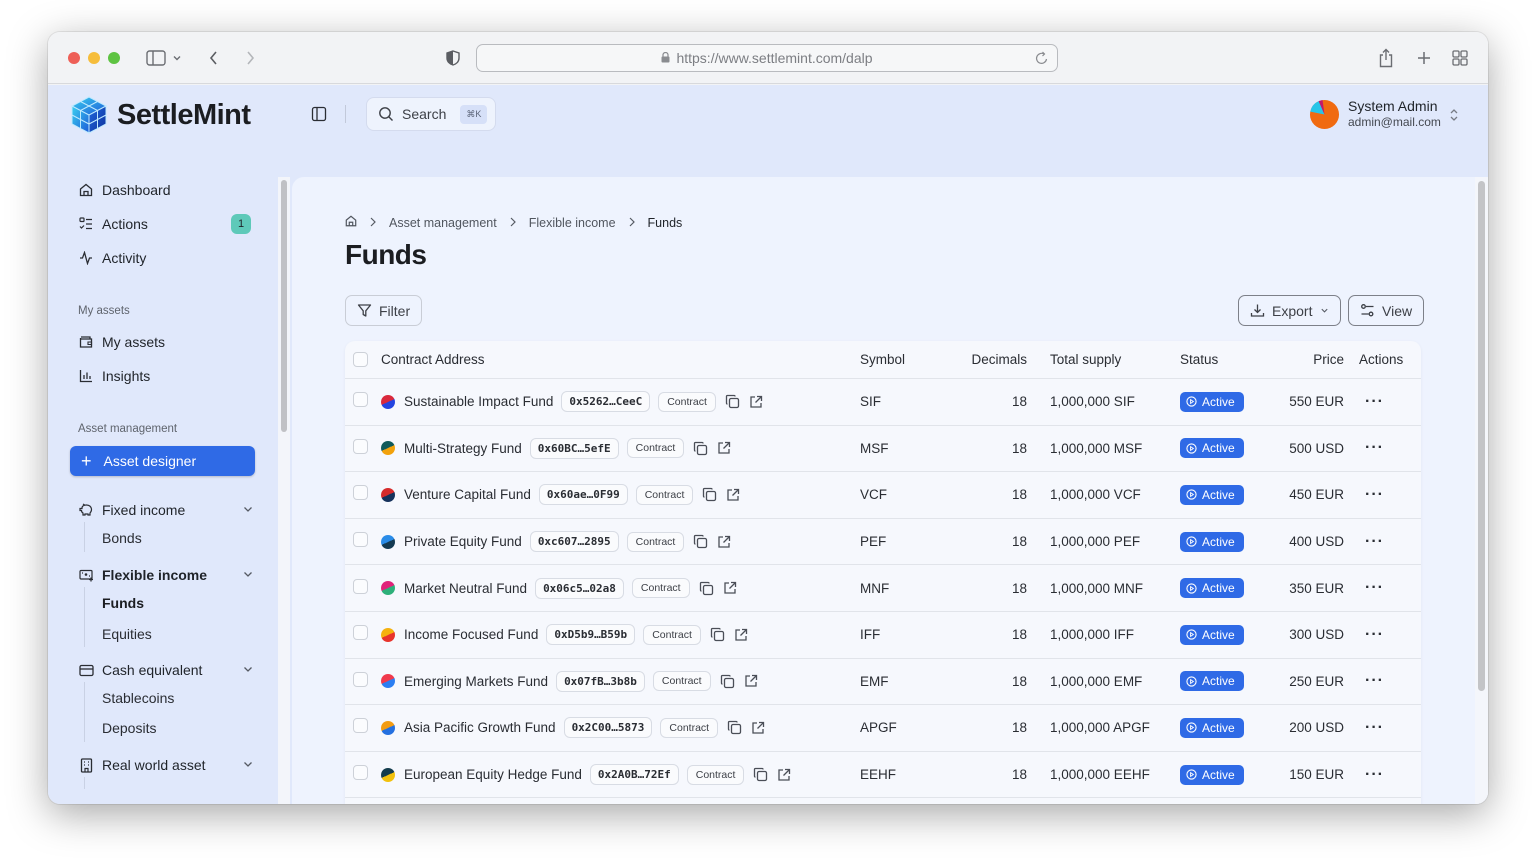 This screenshot has height=868, width=1536. I want to click on fund-name: Market Neutral Fund, so click(466, 588).